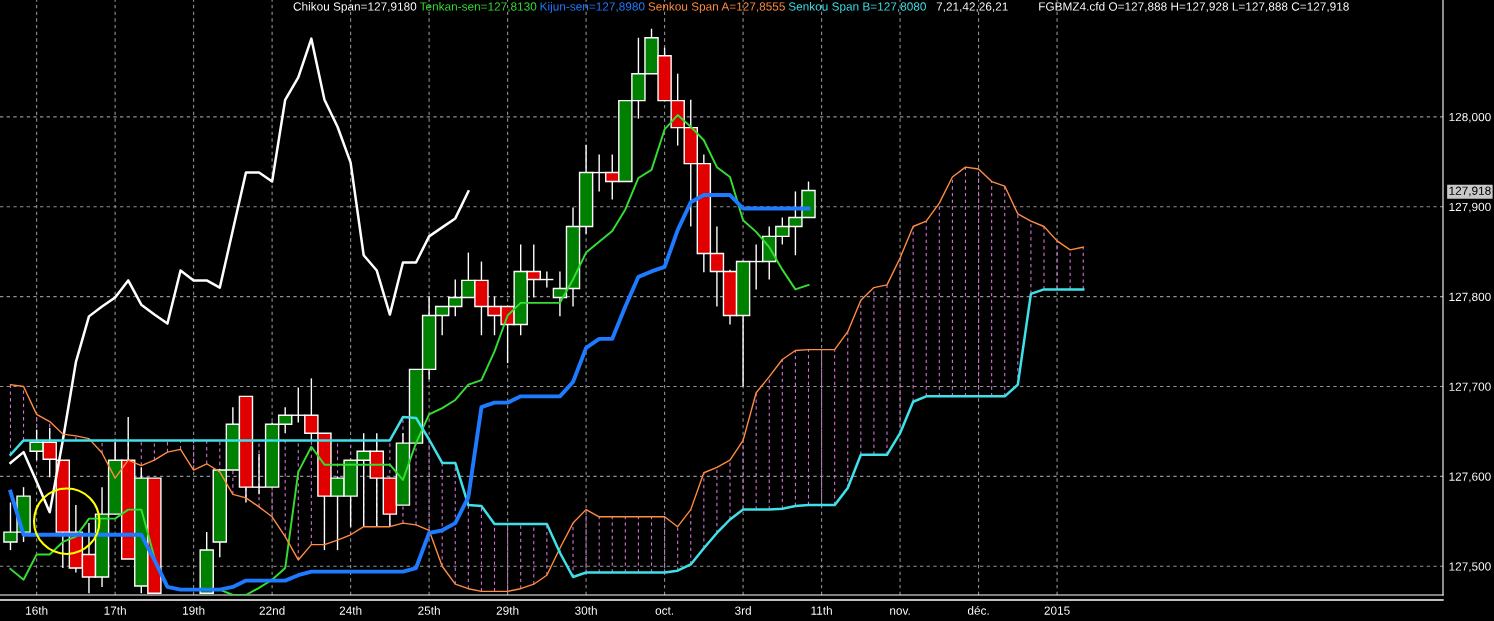  Describe the element at coordinates (664, 611) in the screenshot. I see `x-tick-label: oct.` at that location.